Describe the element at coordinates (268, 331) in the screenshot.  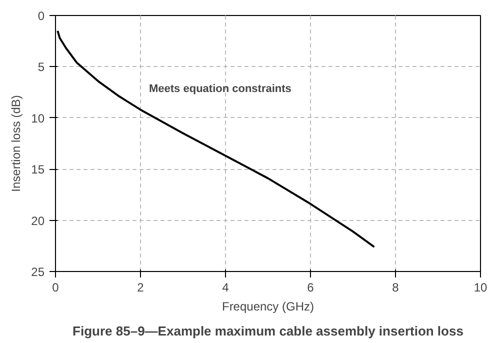
I see `caption: Figure 85–9—Example maximum cable assembly insertion loss` at that location.